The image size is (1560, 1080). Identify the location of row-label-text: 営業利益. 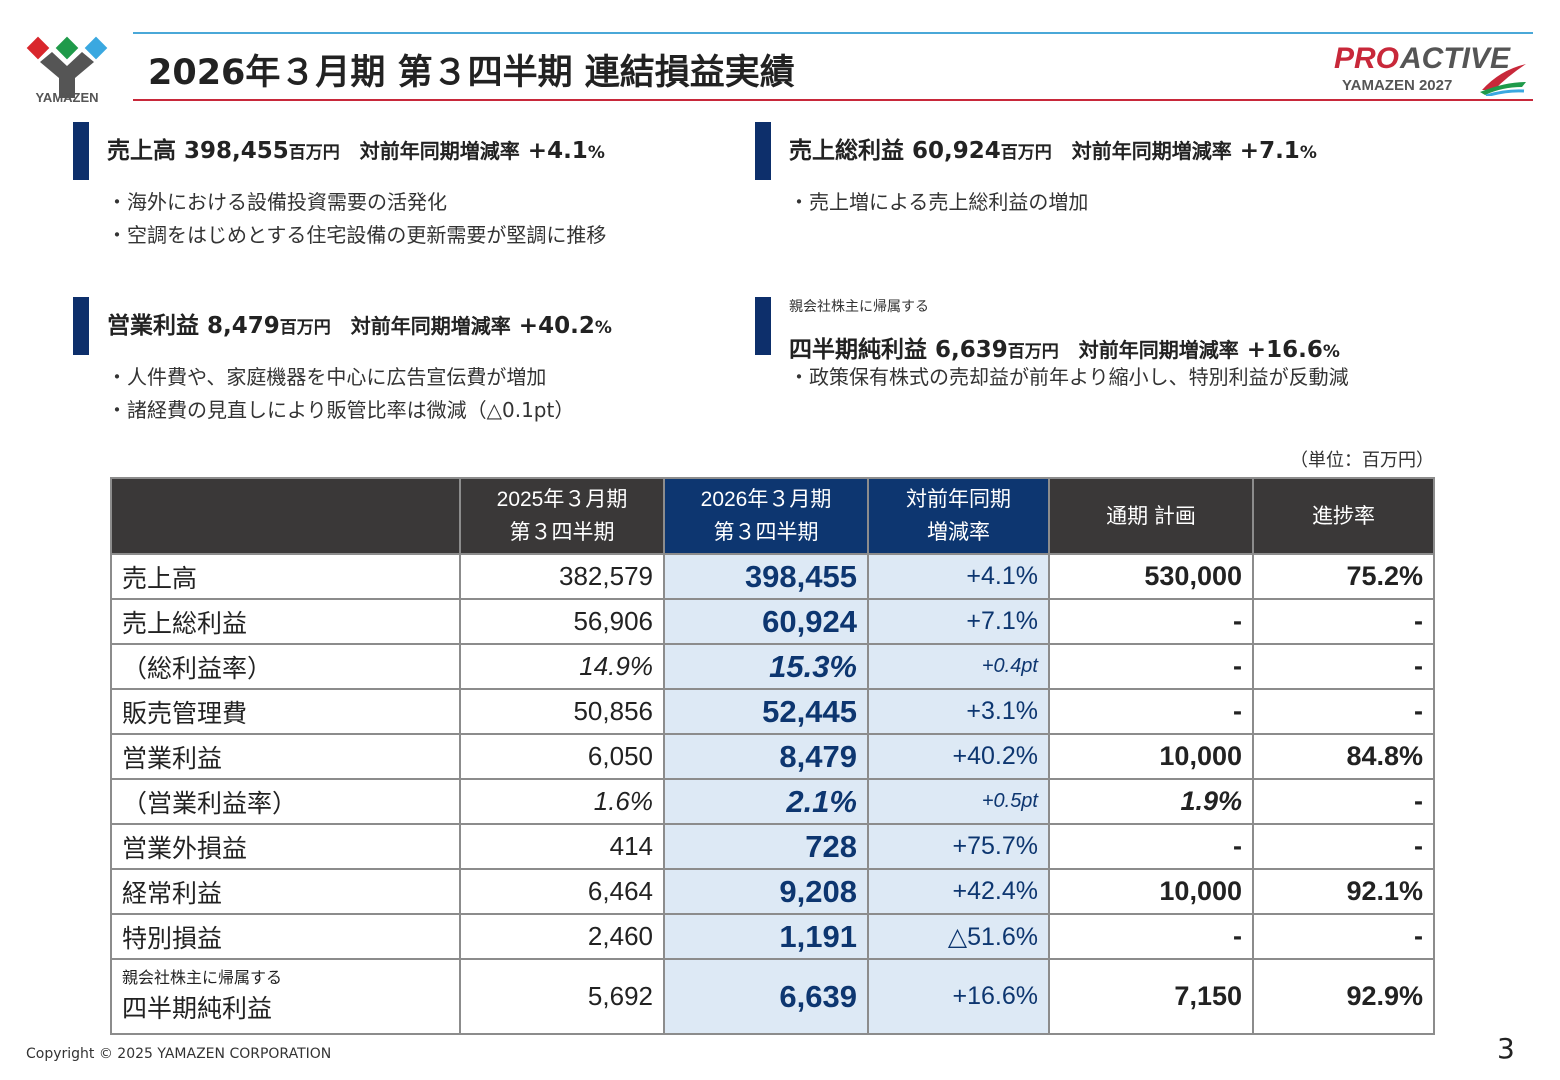
(172, 758).